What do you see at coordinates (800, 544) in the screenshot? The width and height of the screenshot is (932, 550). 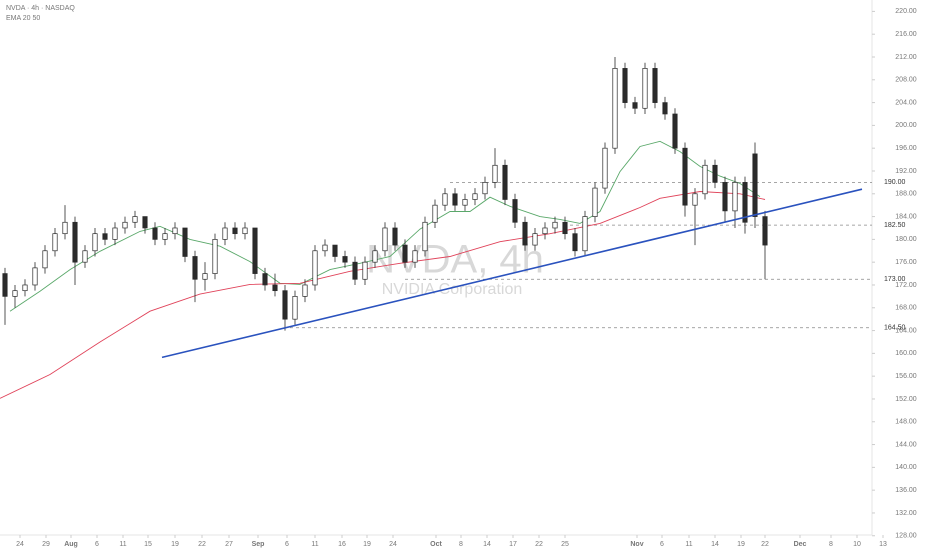 I see `x-tick-label: Dec` at bounding box center [800, 544].